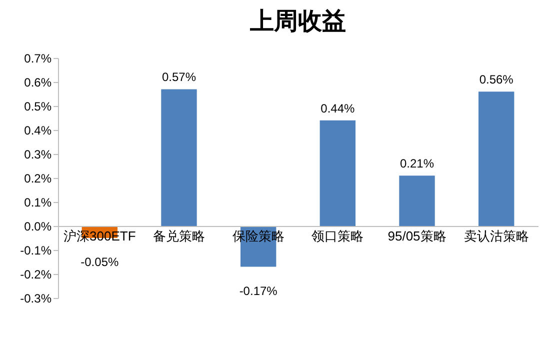 Image resolution: width=553 pixels, height=357 pixels. Describe the element at coordinates (38, 59) in the screenshot. I see `y-tick-label: 0.7%` at that location.